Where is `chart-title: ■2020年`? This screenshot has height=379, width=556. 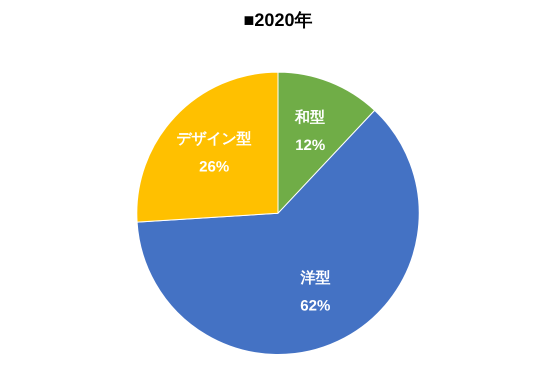 chart-title: ■2020年 is located at coordinates (278, 20).